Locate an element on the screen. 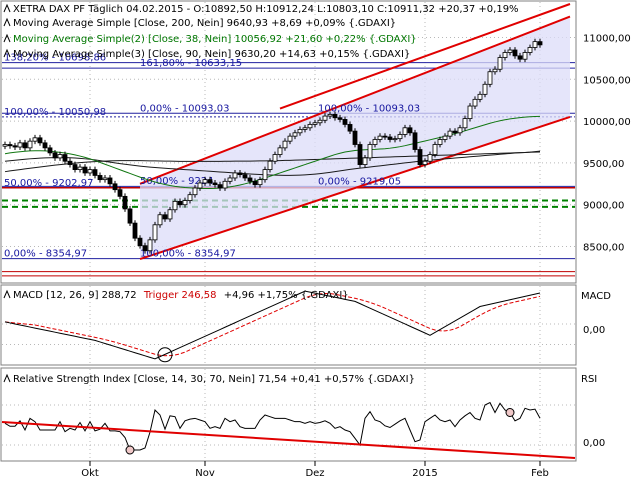 The height and width of the screenshot is (480, 640). y-tick-label: 11000,00 is located at coordinates (607, 38).